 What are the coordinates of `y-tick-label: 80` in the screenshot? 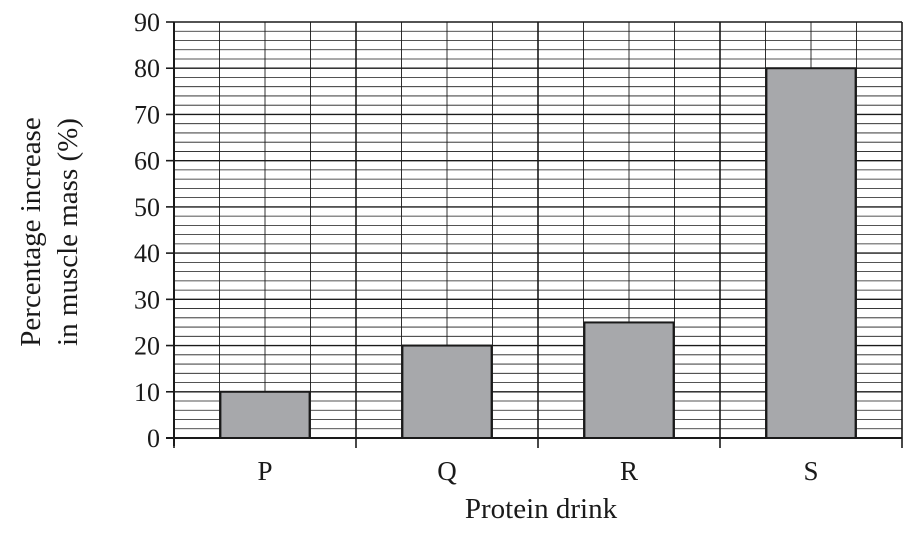 It's located at (147, 68).